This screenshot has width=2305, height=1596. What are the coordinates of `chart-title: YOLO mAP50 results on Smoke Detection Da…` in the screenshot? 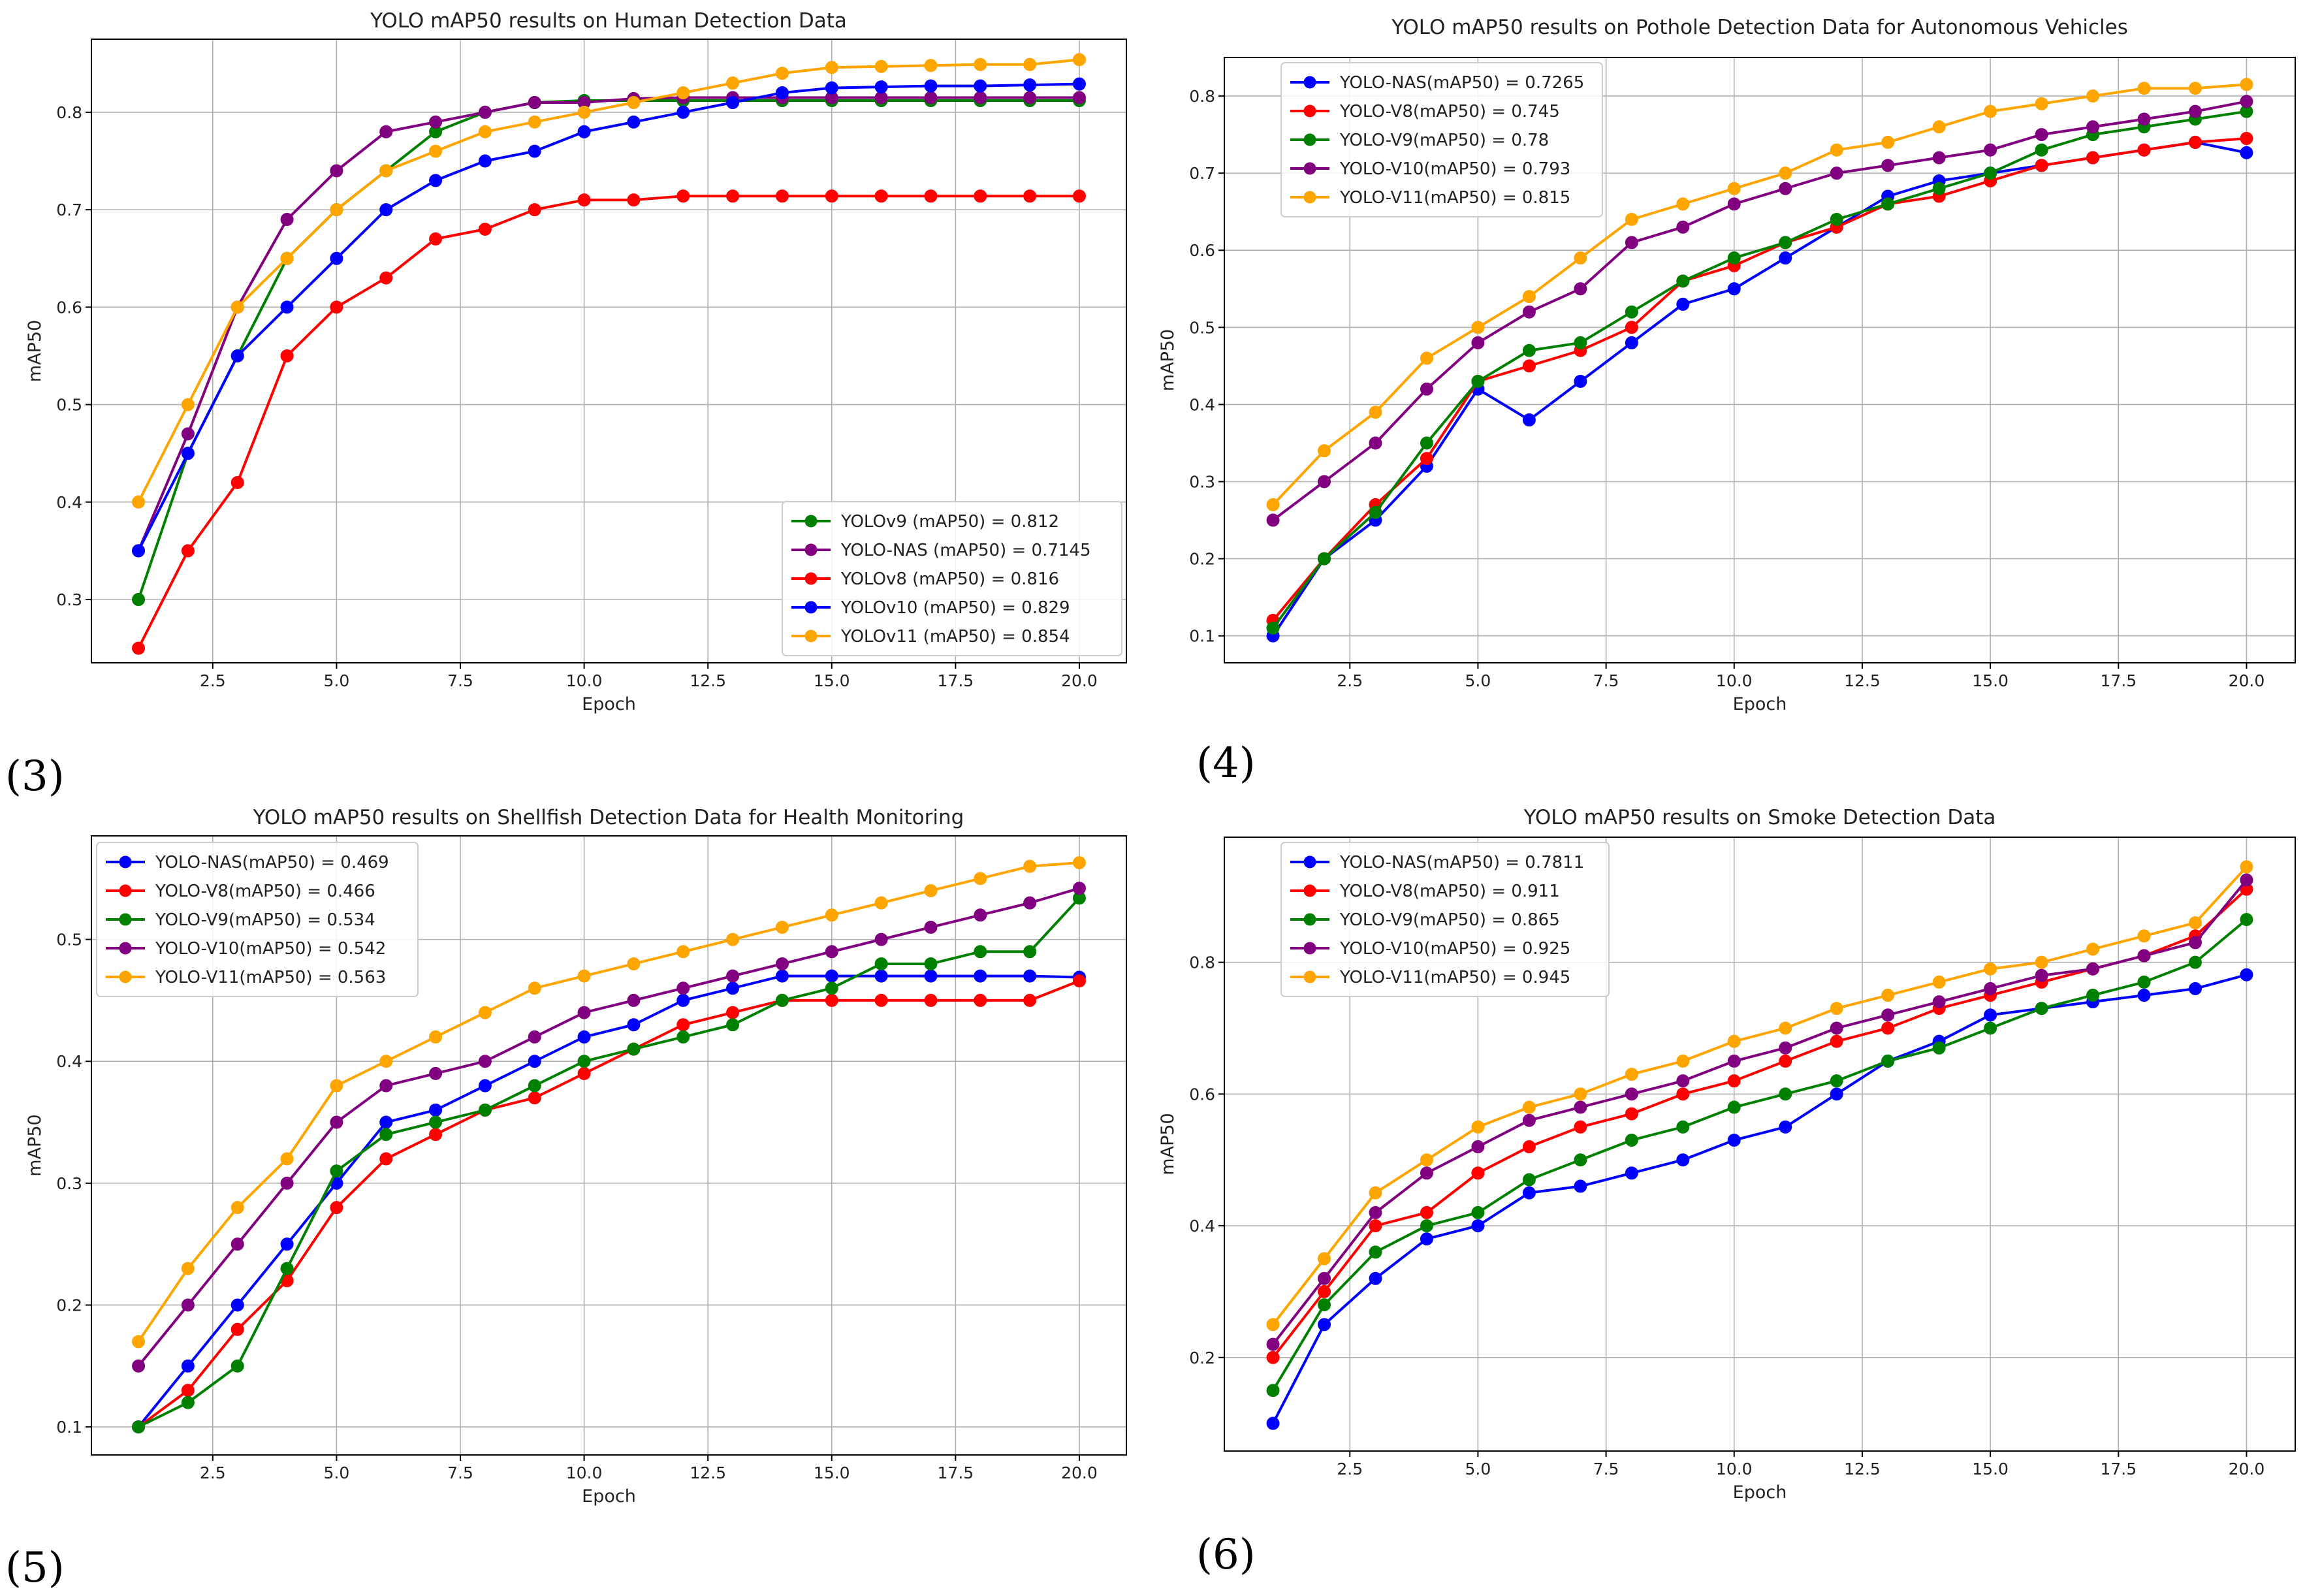 It's located at (1760, 817).